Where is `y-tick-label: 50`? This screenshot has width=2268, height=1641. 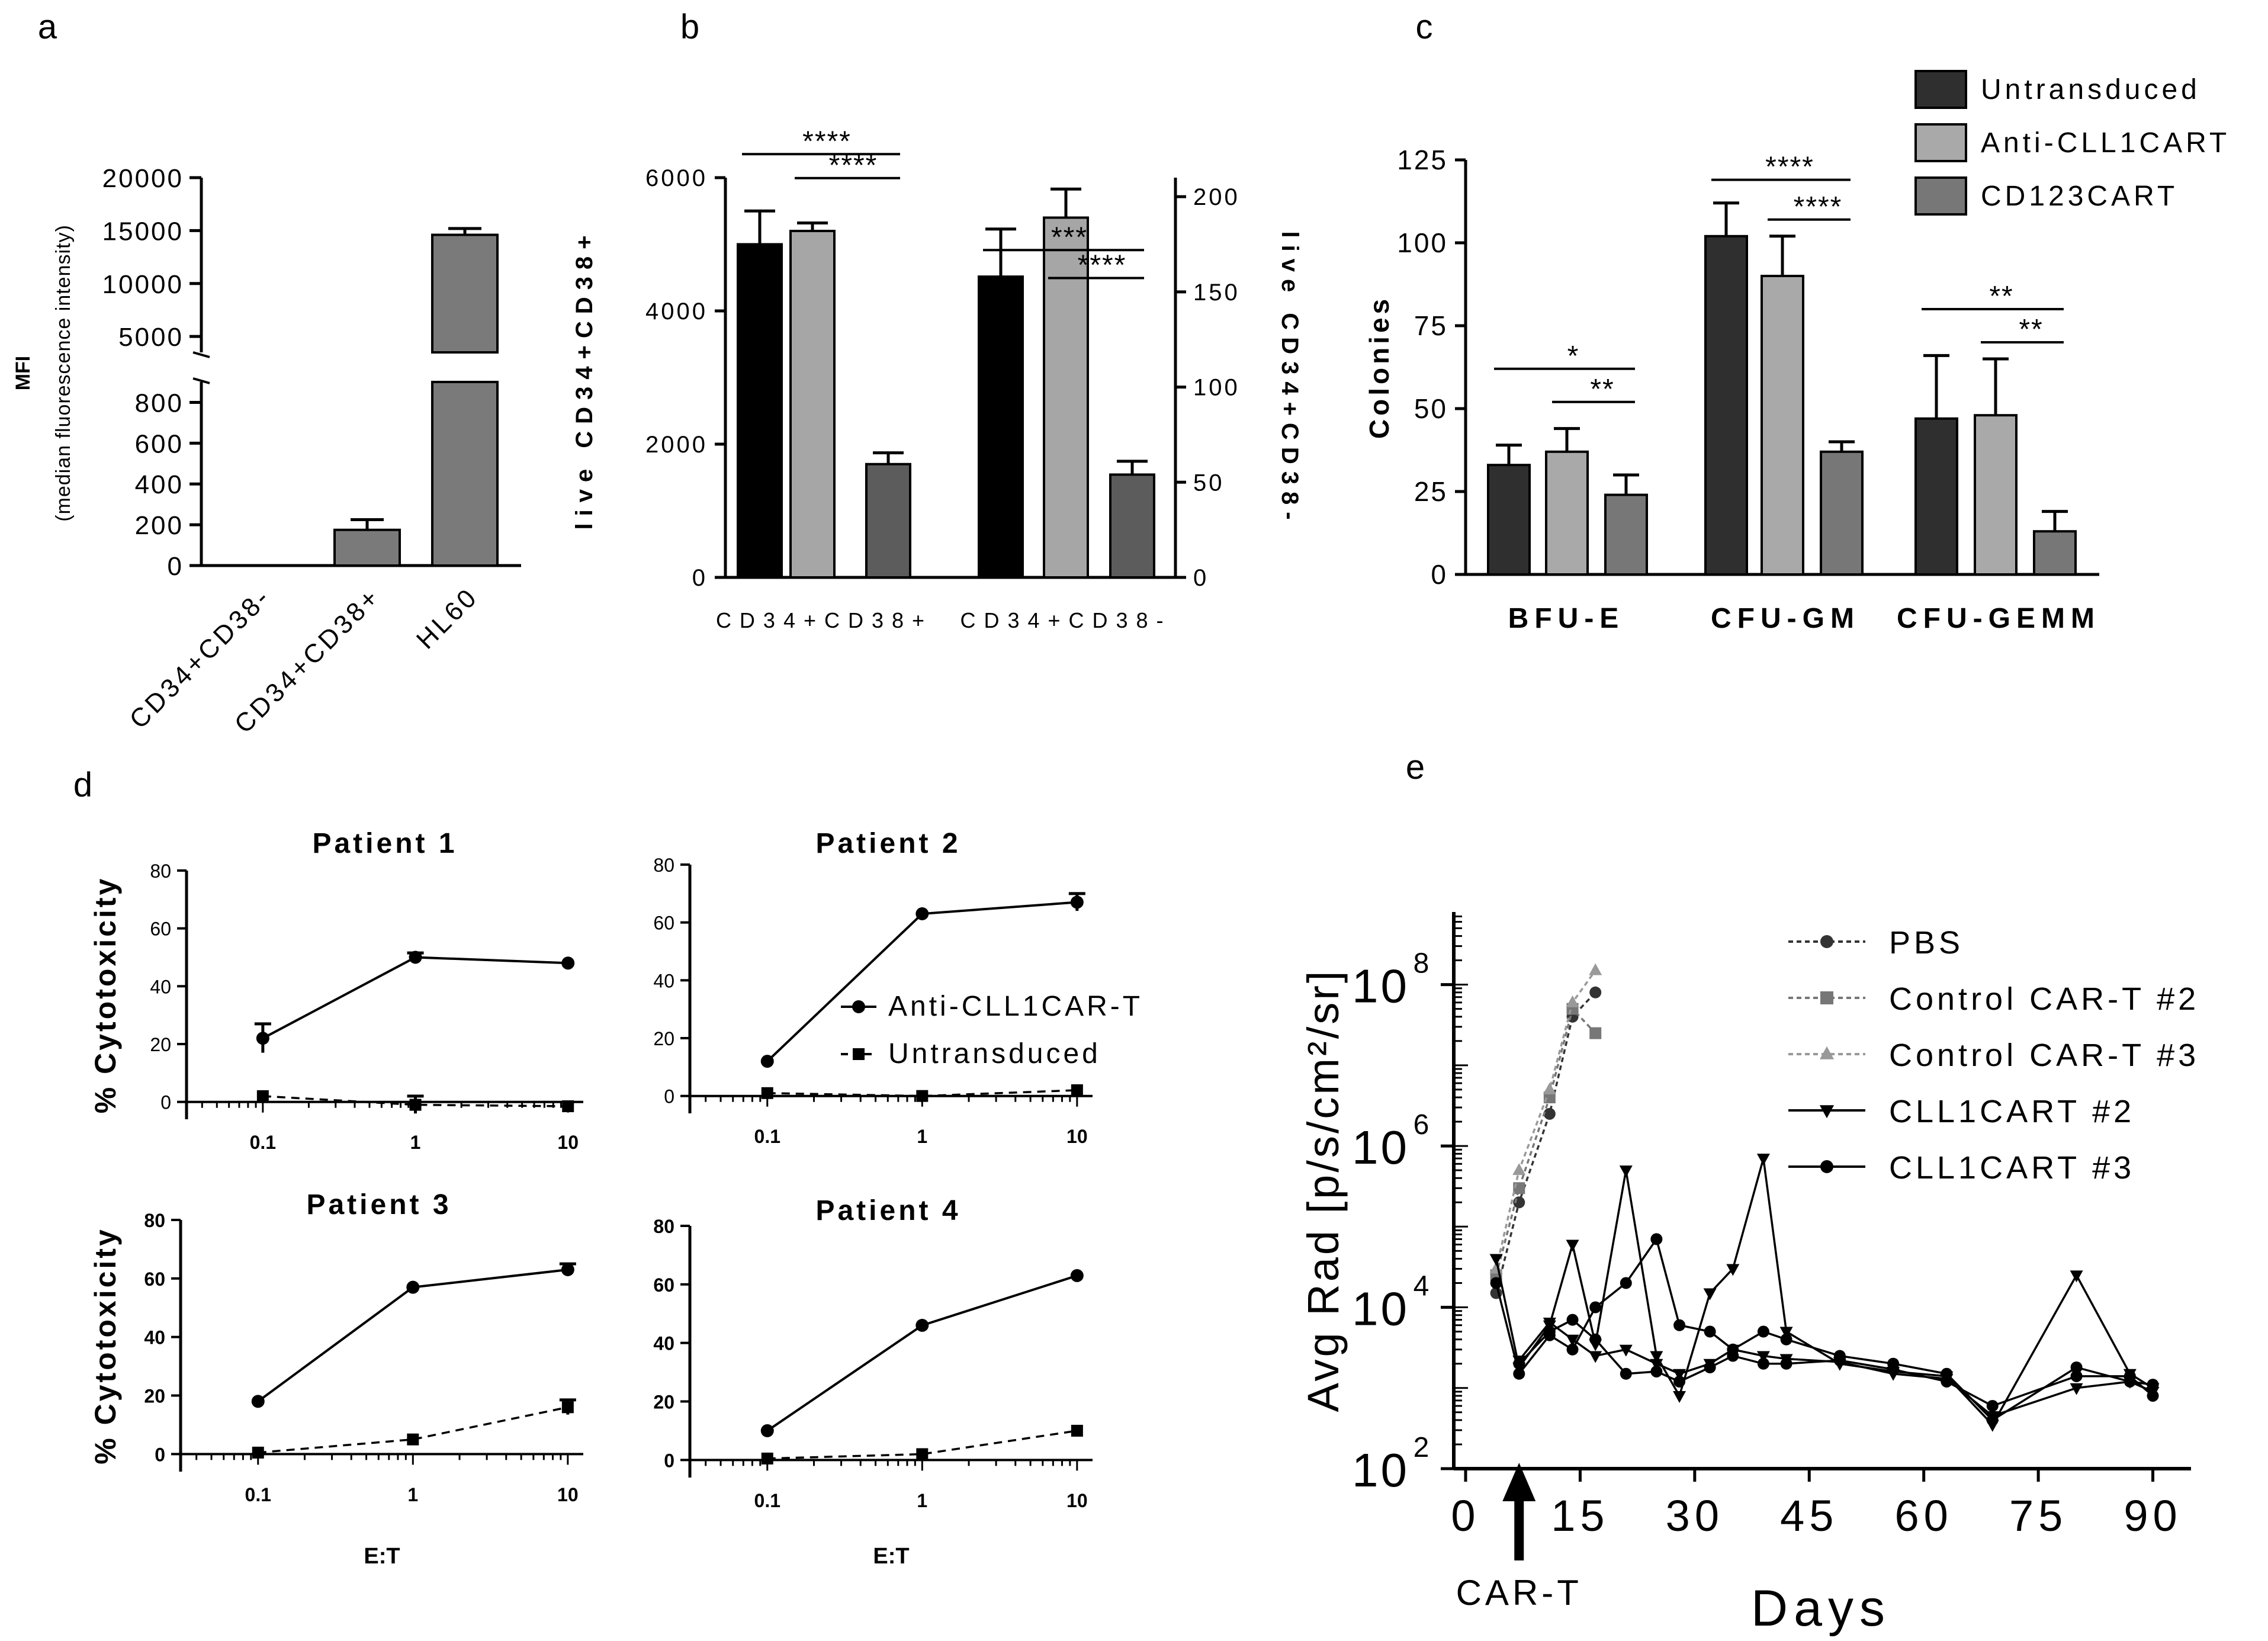 y-tick-label: 50 is located at coordinates (1209, 483).